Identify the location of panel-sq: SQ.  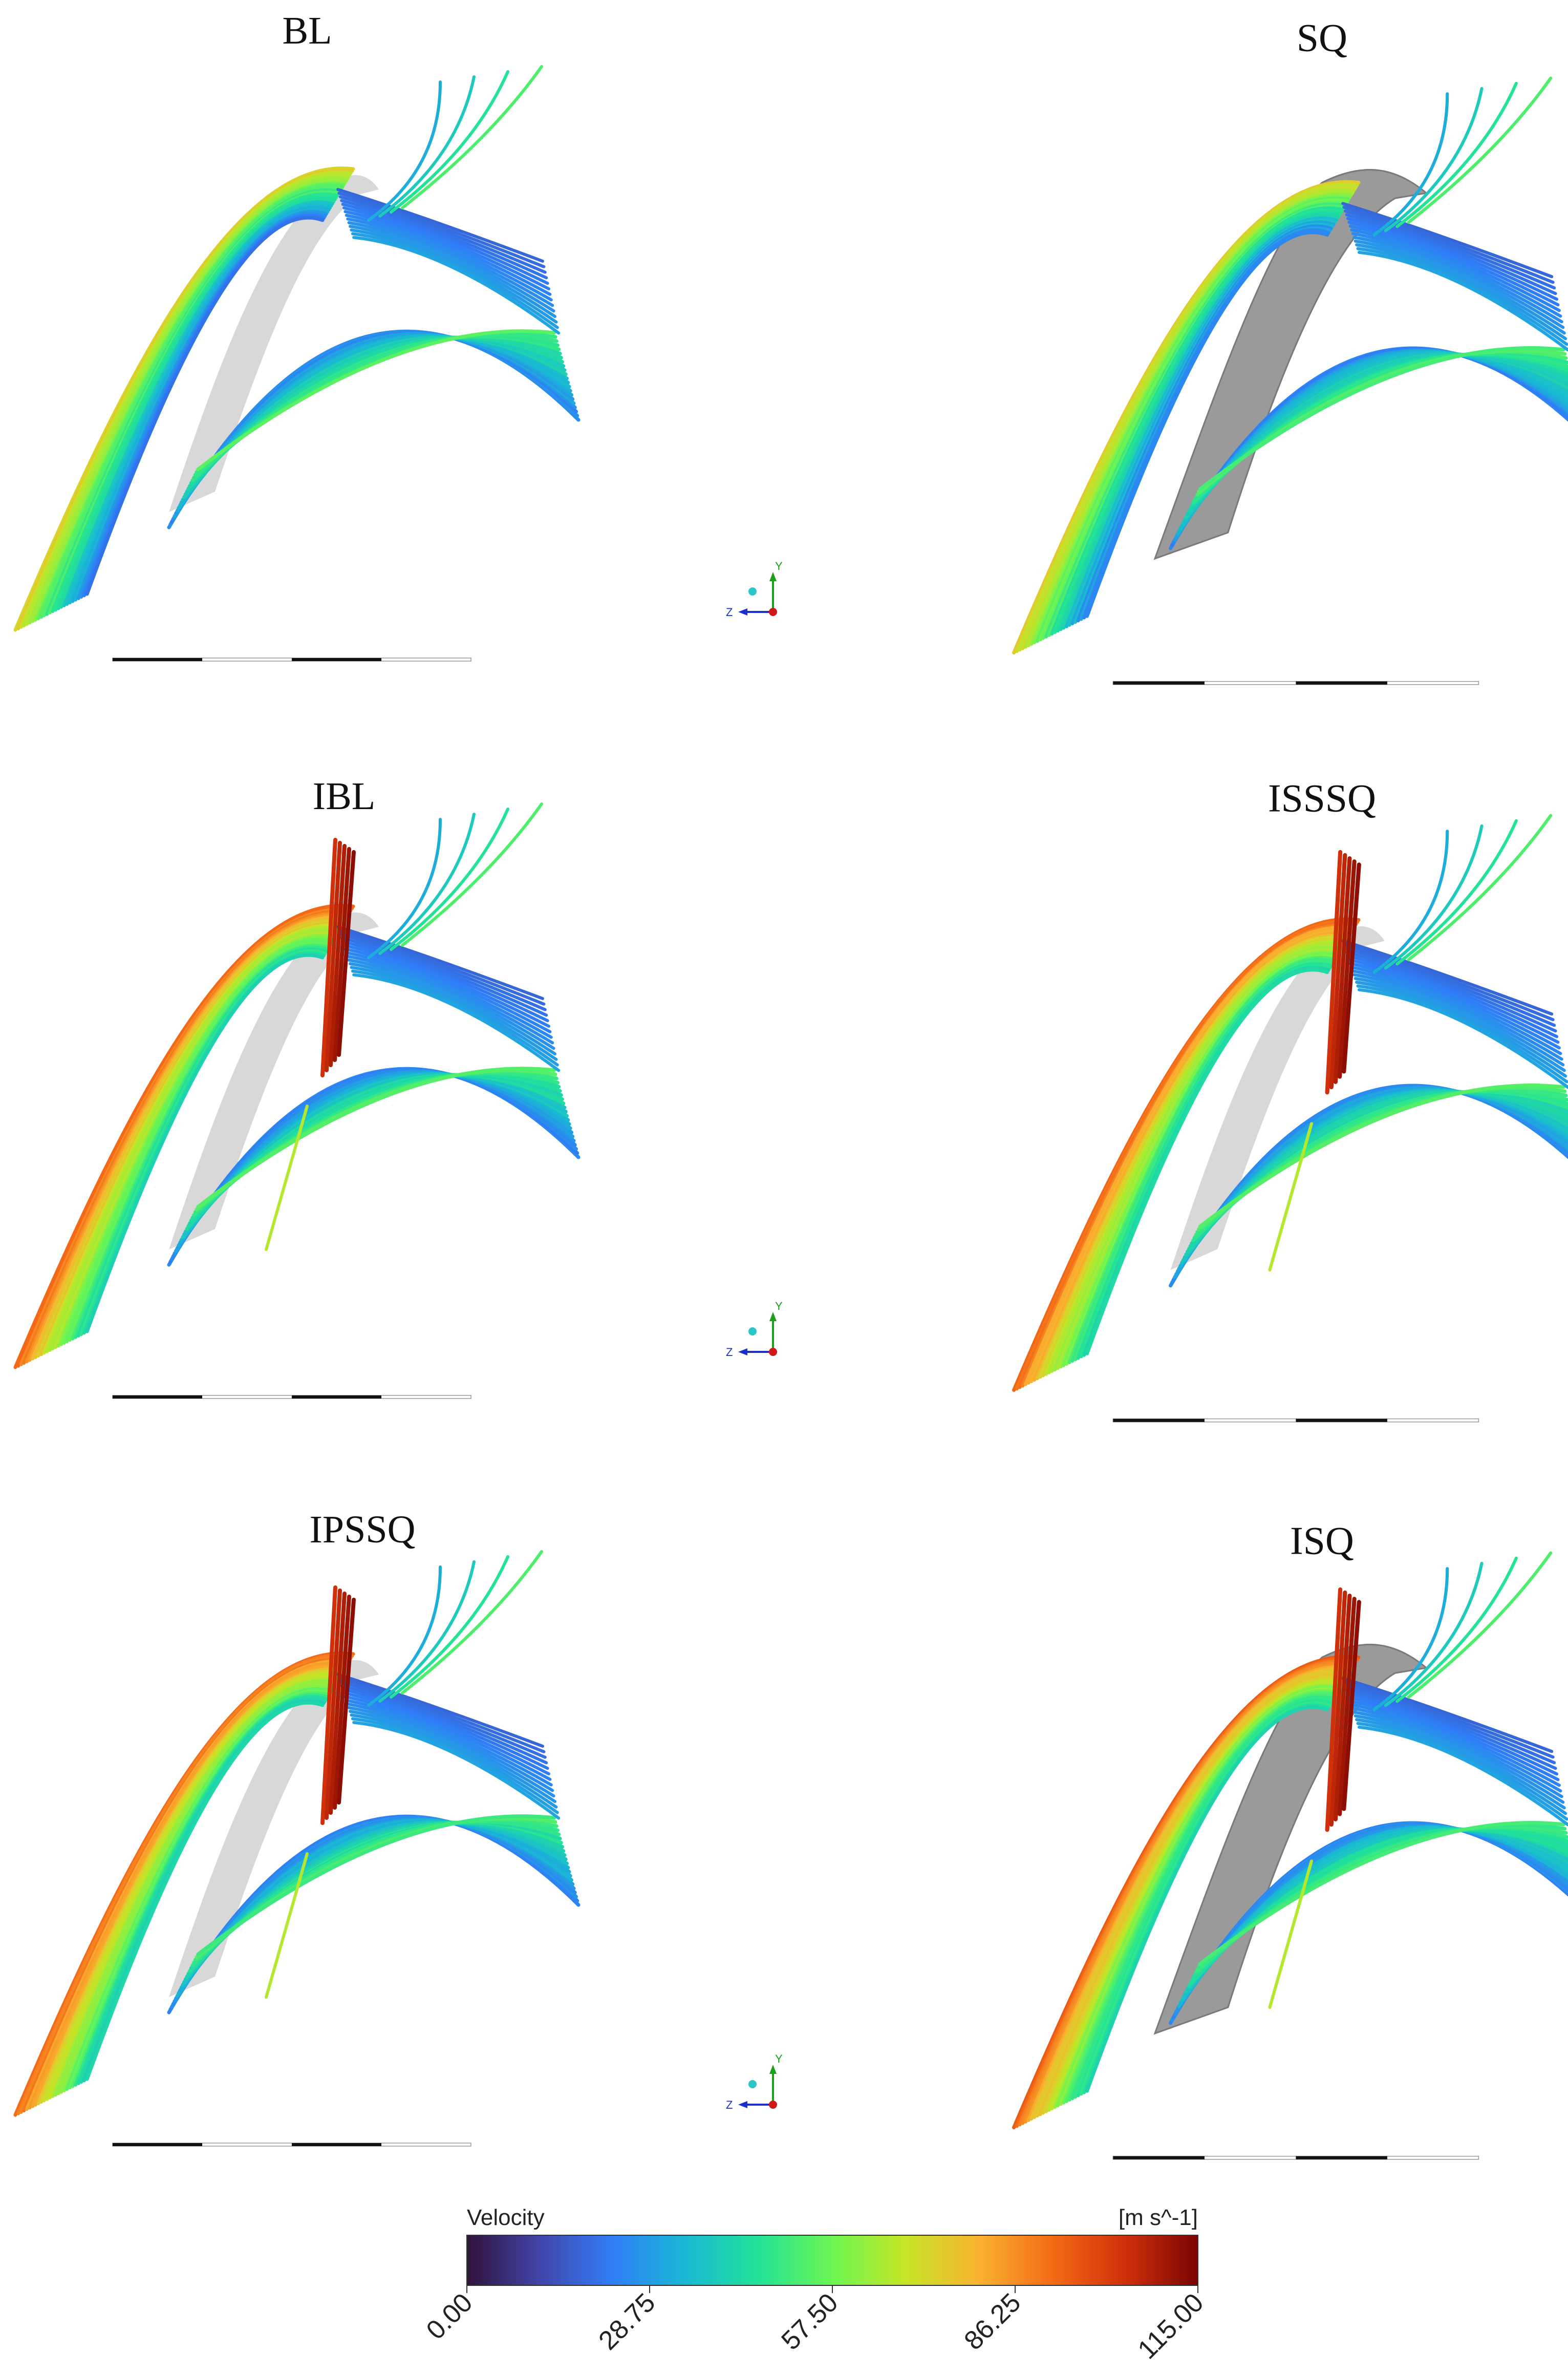
(1290, 350).